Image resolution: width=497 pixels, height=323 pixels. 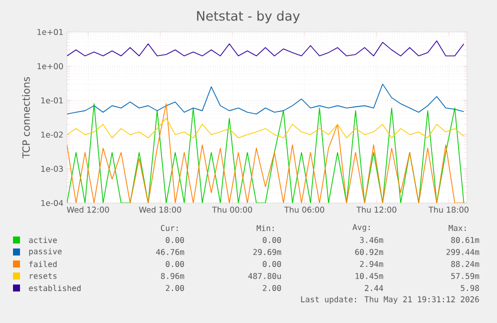 What do you see at coordinates (248, 17) in the screenshot?
I see `chart-title: Netstat - by day` at bounding box center [248, 17].